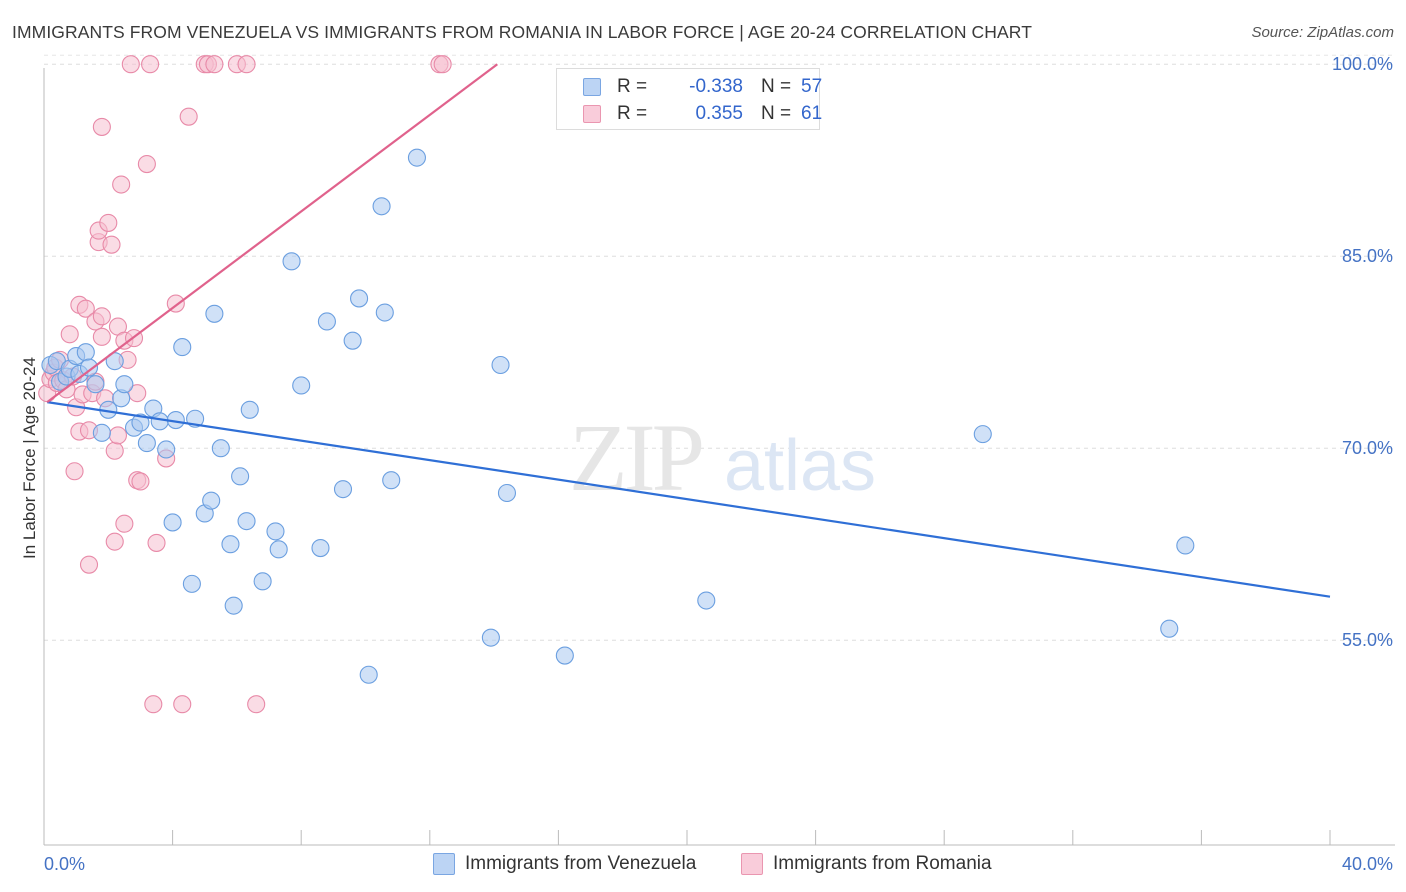 This screenshot has width=1406, height=892. Describe the element at coordinates (1362, 352) in the screenshot. I see `y-tick-labels: 55.0% 70.0% 85.0% 100.0%` at that location.